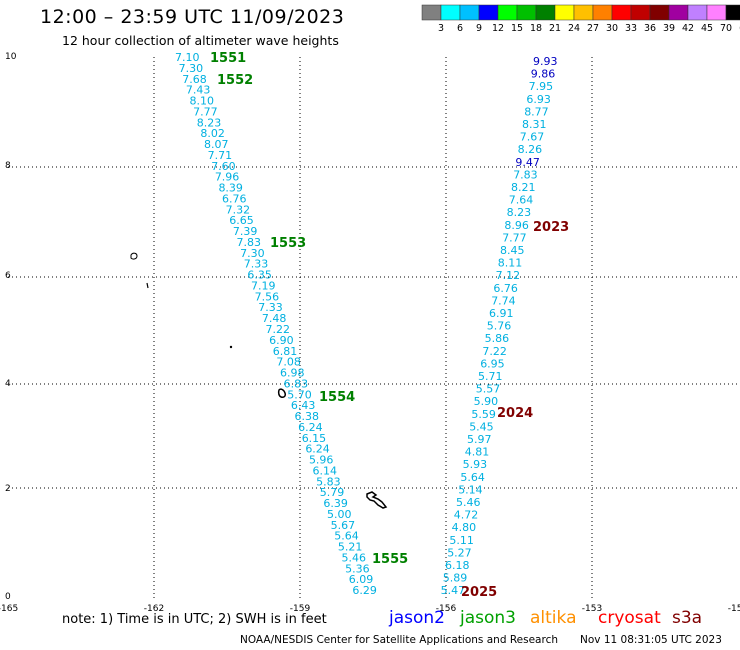 The height and width of the screenshot is (650, 740). I want to click on track-value: 9.47, so click(527, 162).